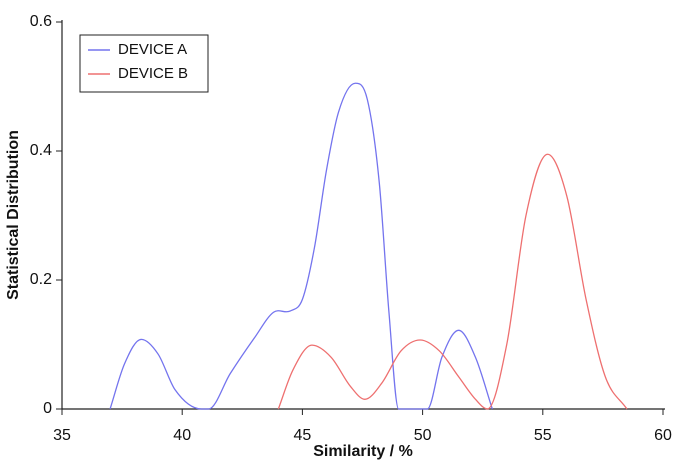  I want to click on x-tick-label: 35, so click(62, 435).